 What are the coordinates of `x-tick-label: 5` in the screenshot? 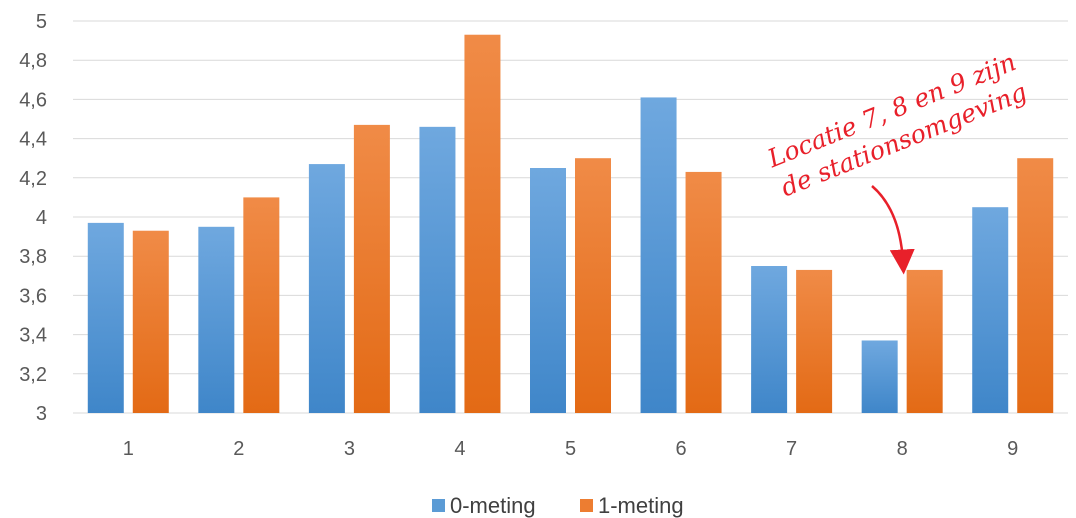 It's located at (570, 449).